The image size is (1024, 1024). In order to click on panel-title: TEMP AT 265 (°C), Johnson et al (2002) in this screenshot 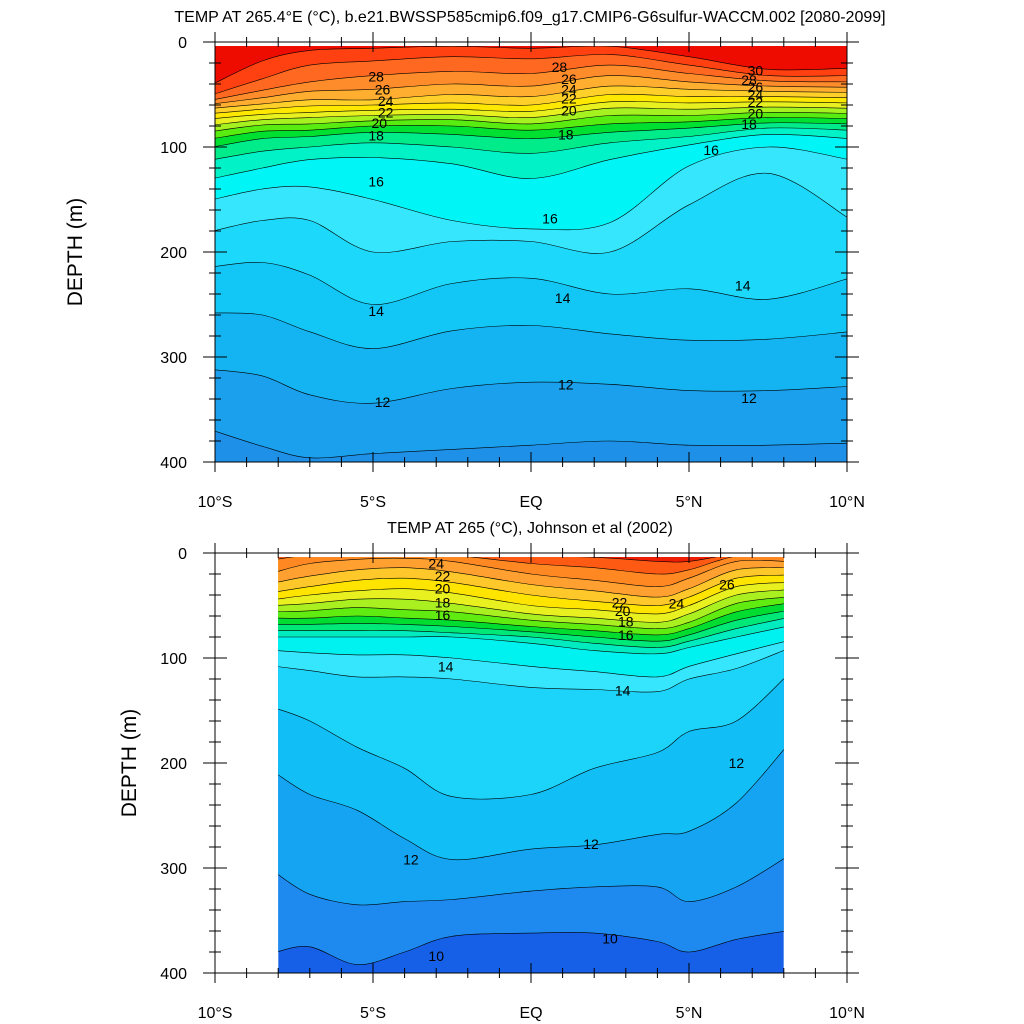, I will do `click(530, 528)`.